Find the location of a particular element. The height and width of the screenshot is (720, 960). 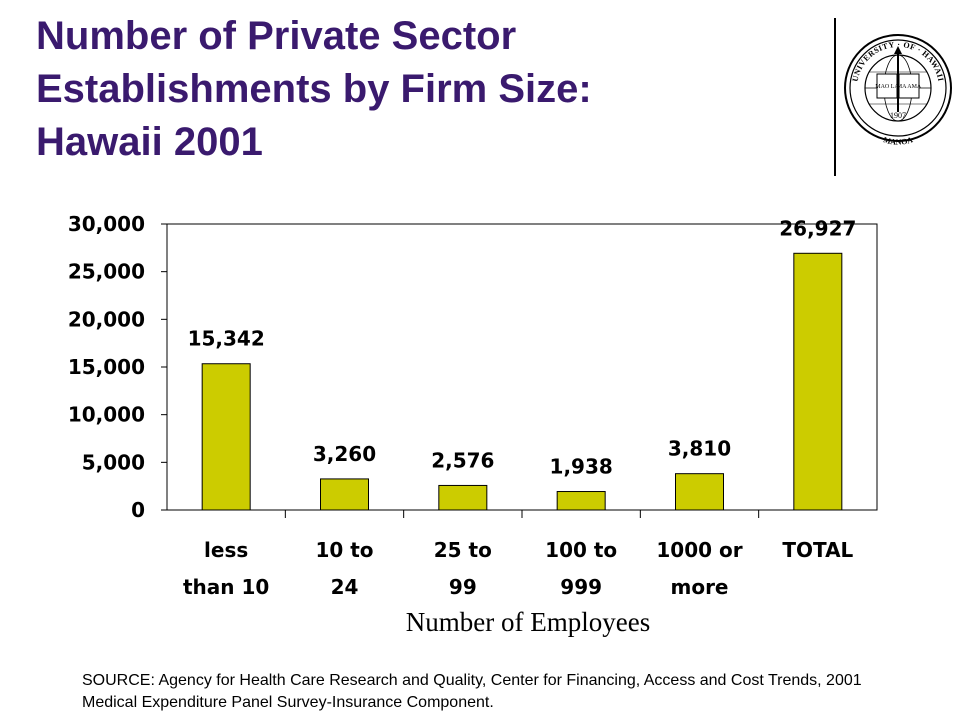

category-label: than 10 is located at coordinates (226, 587).